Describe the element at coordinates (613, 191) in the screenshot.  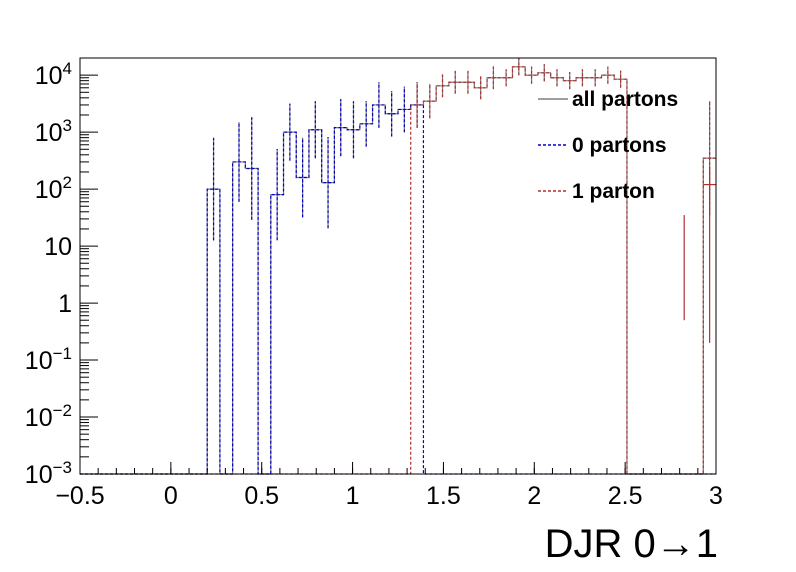
I see `legend-label: 1 parton` at that location.